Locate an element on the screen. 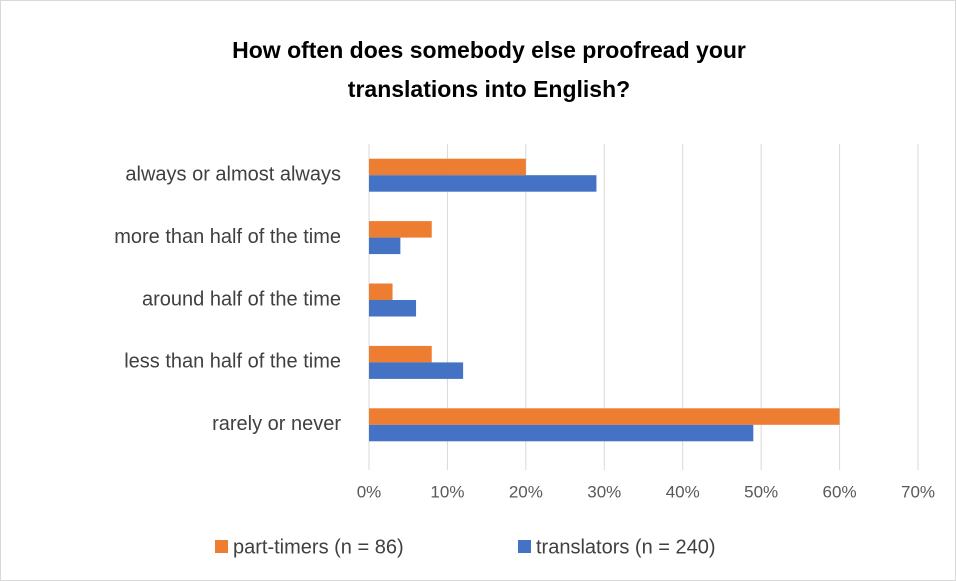 This screenshot has height=581, width=956. legend-label: translators (n = 240) is located at coordinates (626, 547).